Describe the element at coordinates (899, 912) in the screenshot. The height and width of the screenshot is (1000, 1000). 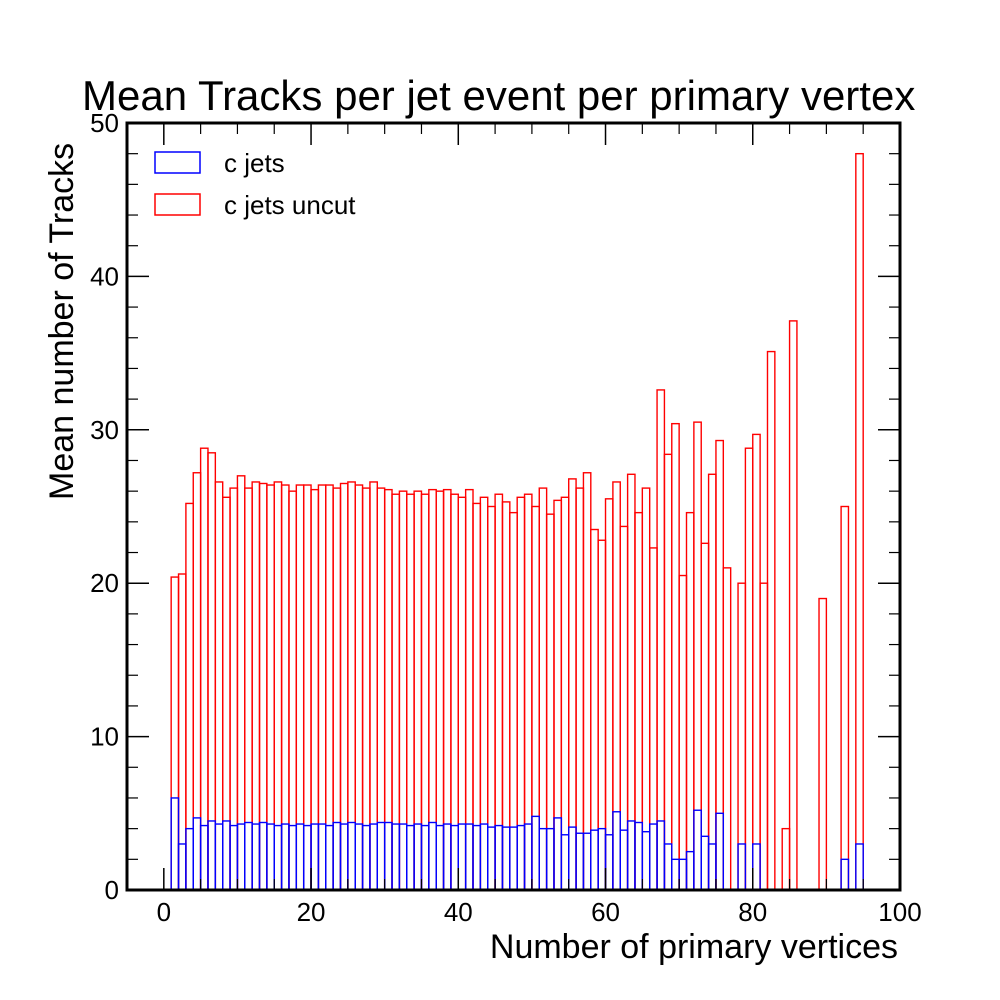
I see `x-tick-label: 100` at that location.